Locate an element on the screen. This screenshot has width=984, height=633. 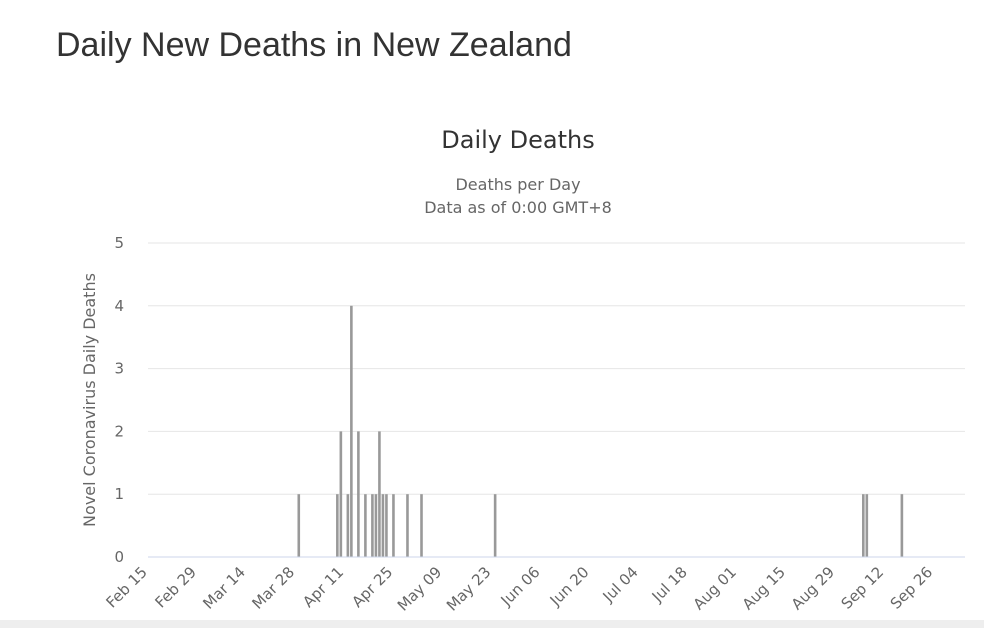
y-axis-ticks: 0 1 2 3 4 5 is located at coordinates (119, 400).